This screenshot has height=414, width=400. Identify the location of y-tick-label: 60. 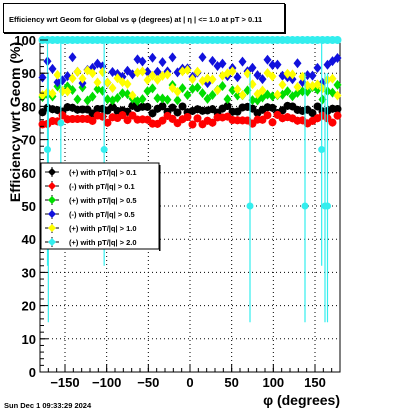
(29, 173).